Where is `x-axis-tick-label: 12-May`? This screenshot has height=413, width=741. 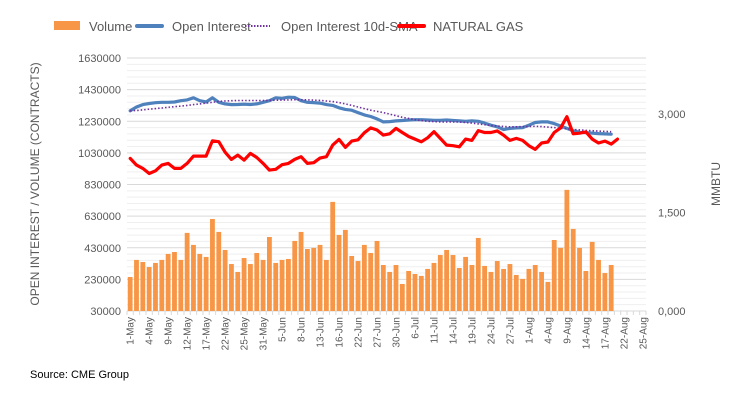 x-axis-tick-label: 12-May is located at coordinates (188, 333).